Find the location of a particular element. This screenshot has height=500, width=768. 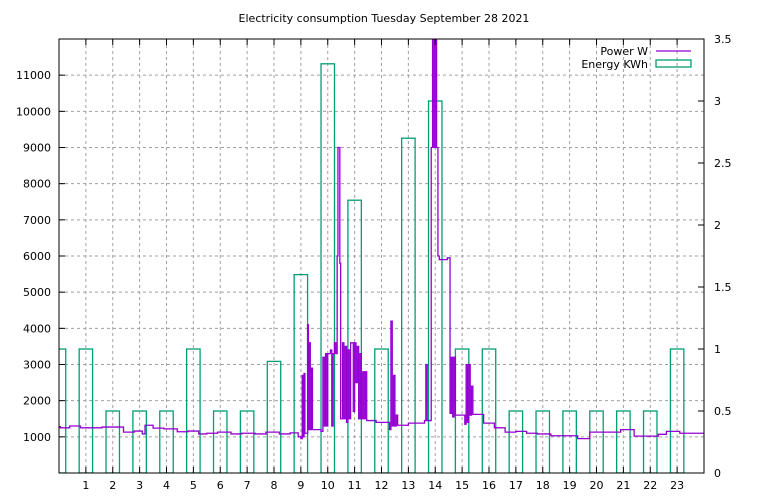

y-left-tick-label: 4000 is located at coordinates (37, 328).